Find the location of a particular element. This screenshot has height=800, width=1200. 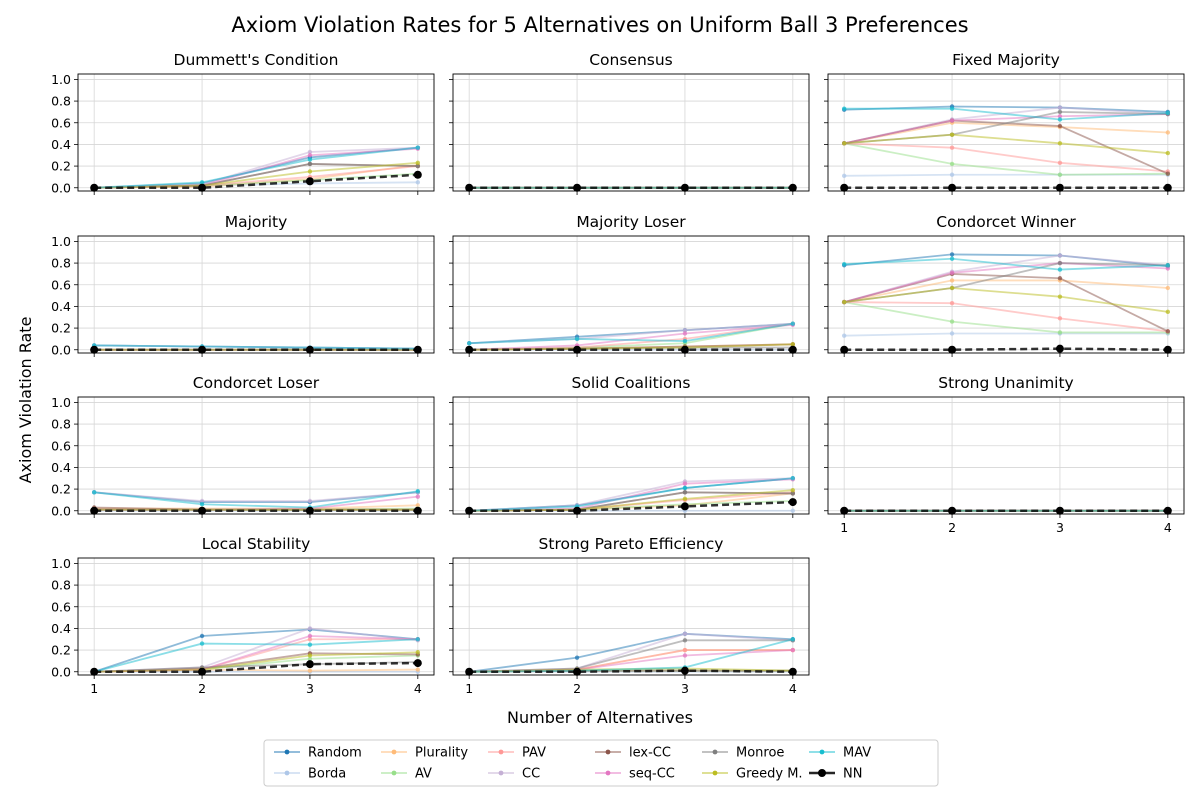

y-tick-label: 0.6 is located at coordinates (61, 284).